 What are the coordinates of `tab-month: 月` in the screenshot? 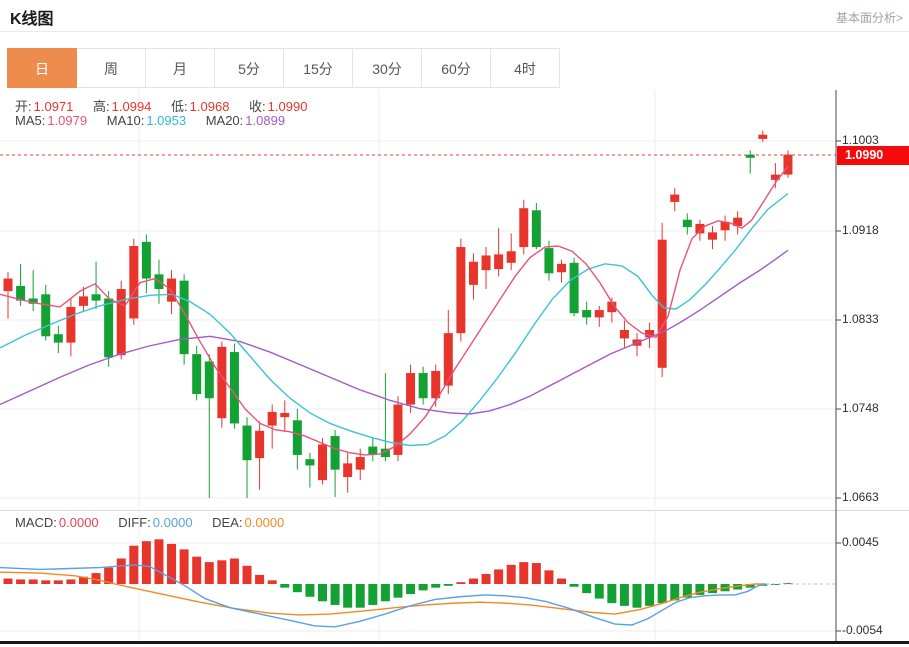 It's located at (180, 68).